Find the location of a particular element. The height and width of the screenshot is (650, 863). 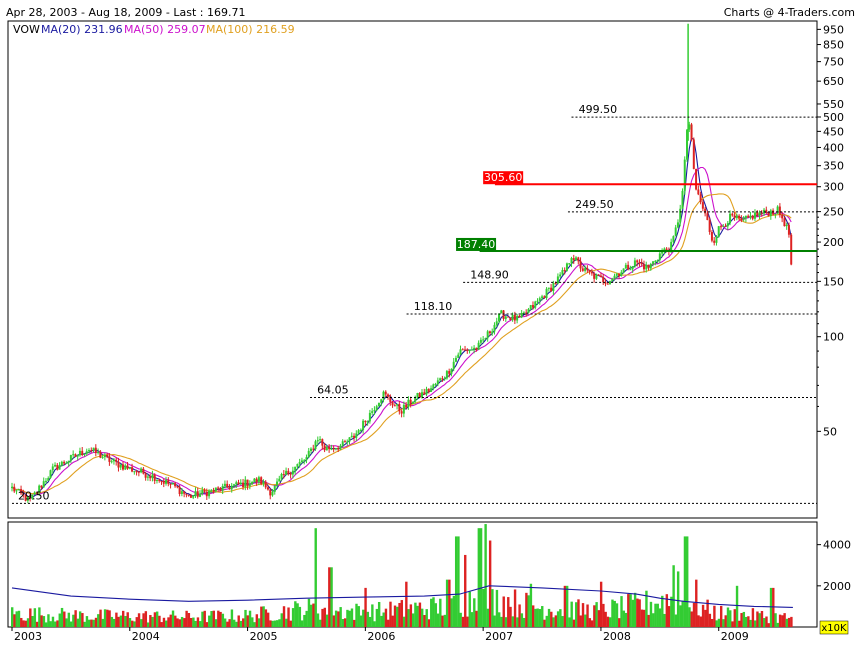

price-tick-label: 50 is located at coordinates (830, 431).